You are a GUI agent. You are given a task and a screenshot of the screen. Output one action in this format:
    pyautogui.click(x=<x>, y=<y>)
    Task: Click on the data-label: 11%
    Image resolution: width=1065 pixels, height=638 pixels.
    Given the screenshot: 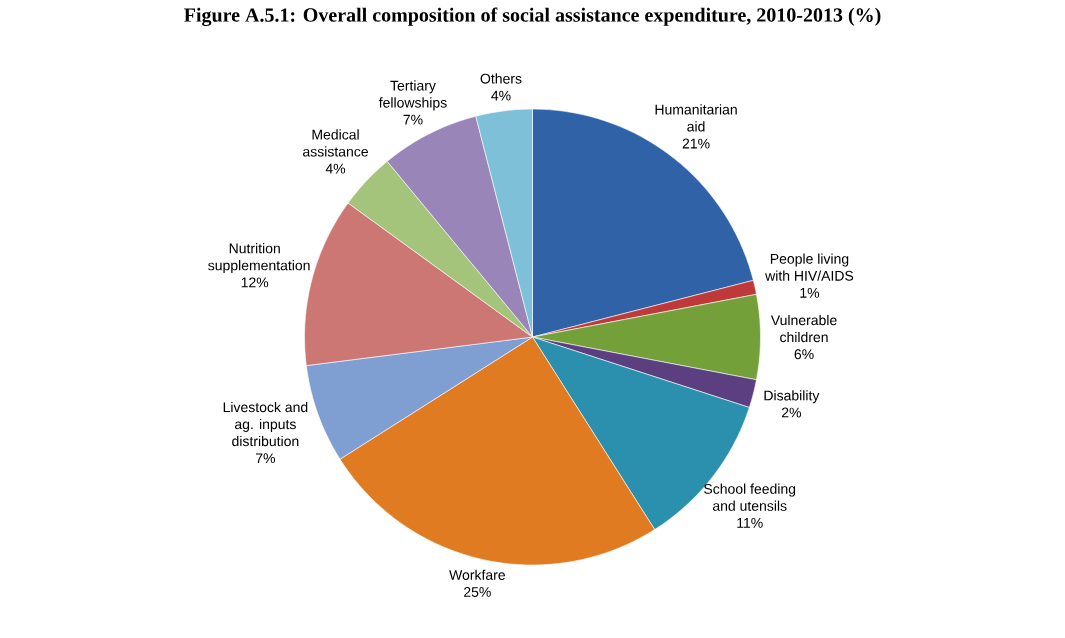 What is the action you would take?
    pyautogui.click(x=750, y=522)
    